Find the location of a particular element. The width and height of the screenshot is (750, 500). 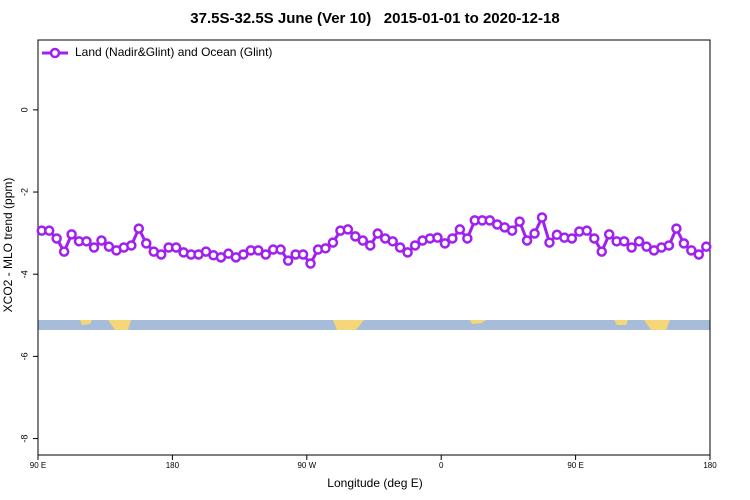

map-strip is located at coordinates (374, 325).